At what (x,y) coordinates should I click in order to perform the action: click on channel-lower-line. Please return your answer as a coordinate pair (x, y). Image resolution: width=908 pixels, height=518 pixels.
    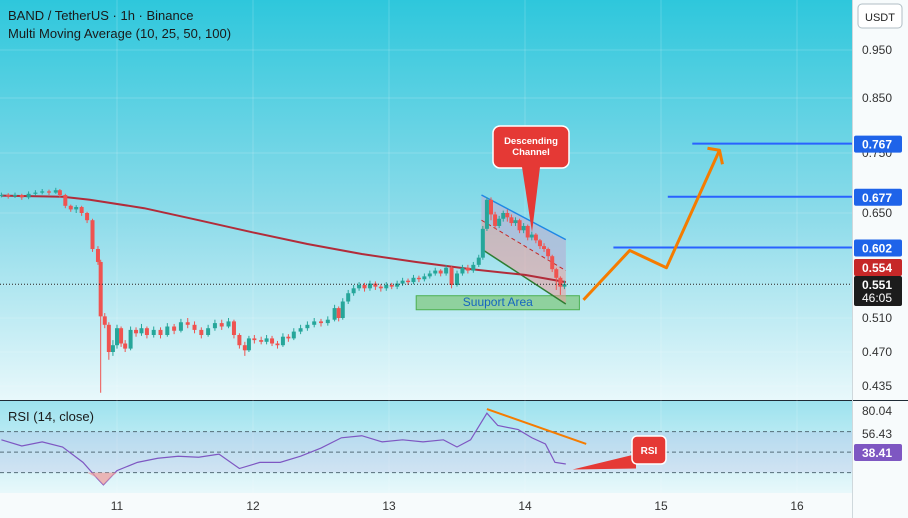
    Looking at the image, I should click on (524, 276).